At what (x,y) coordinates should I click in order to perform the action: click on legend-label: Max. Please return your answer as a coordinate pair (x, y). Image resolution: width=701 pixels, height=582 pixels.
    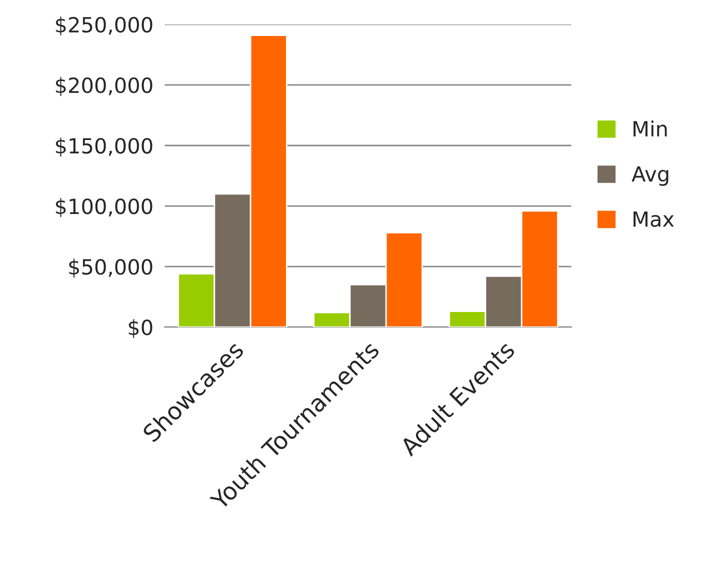
    Looking at the image, I should click on (654, 219).